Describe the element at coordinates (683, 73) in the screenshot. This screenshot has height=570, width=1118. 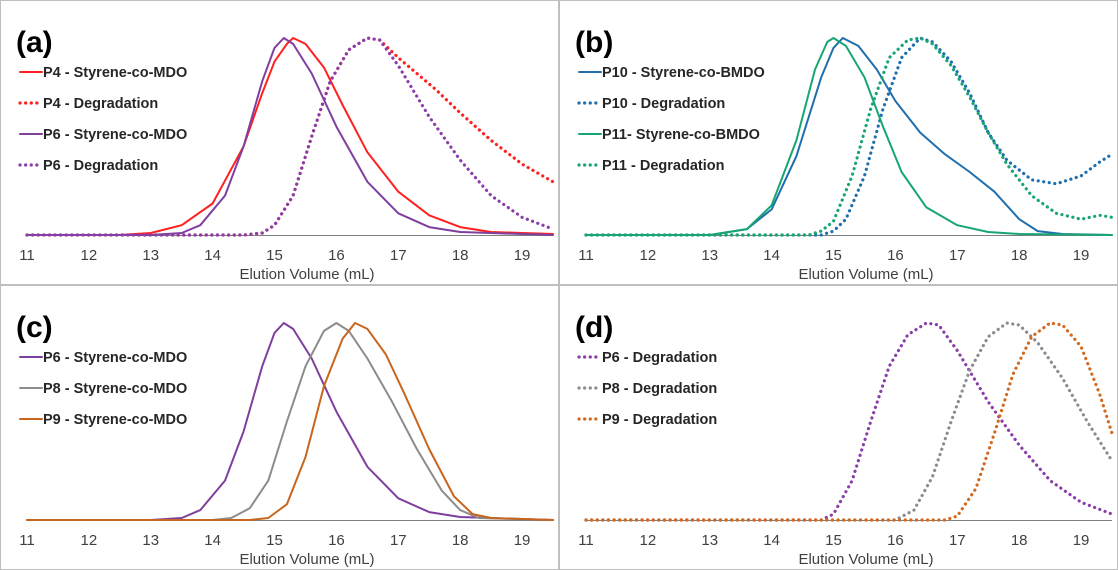
I see `legend-label: P10 - Styrene-co-BMDO` at that location.